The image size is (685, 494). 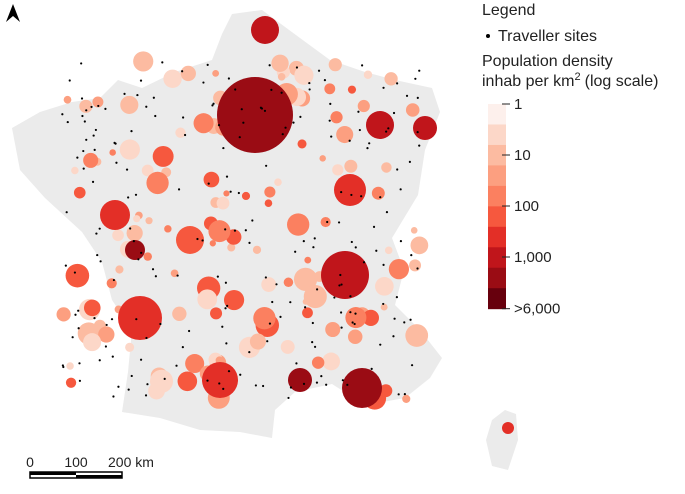 I want to click on scale-label: 0, so click(x=30, y=462).